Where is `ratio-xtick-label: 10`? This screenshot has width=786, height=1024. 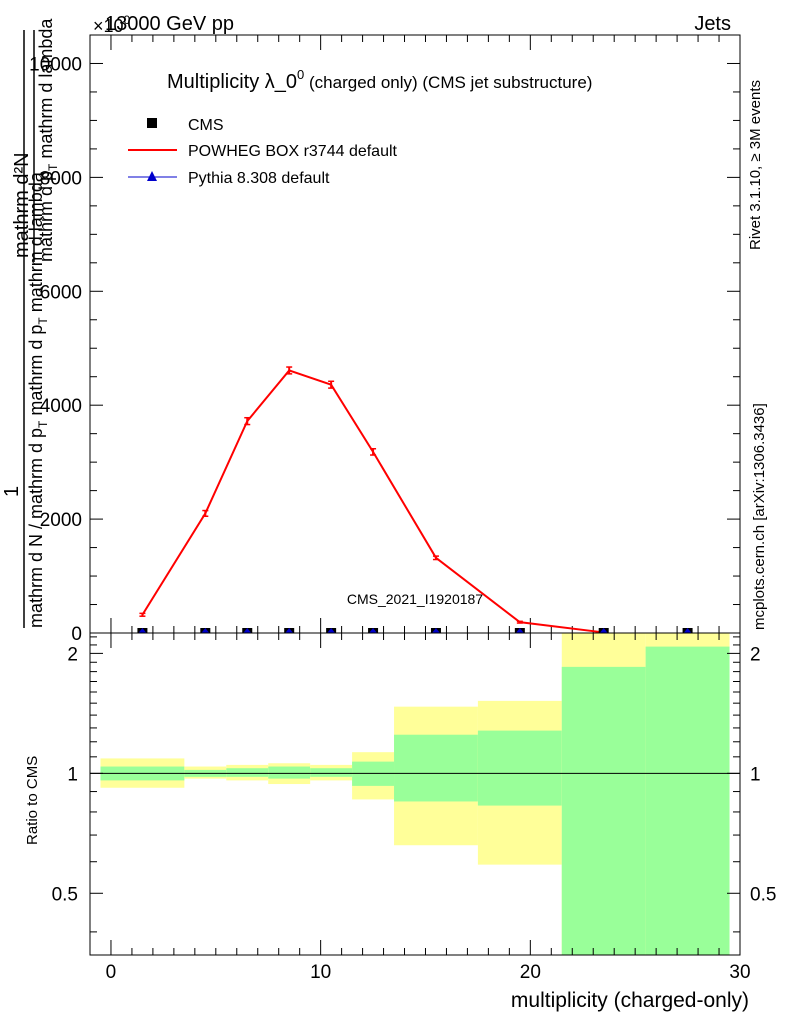 ratio-xtick-label: 10 is located at coordinates (320, 972).